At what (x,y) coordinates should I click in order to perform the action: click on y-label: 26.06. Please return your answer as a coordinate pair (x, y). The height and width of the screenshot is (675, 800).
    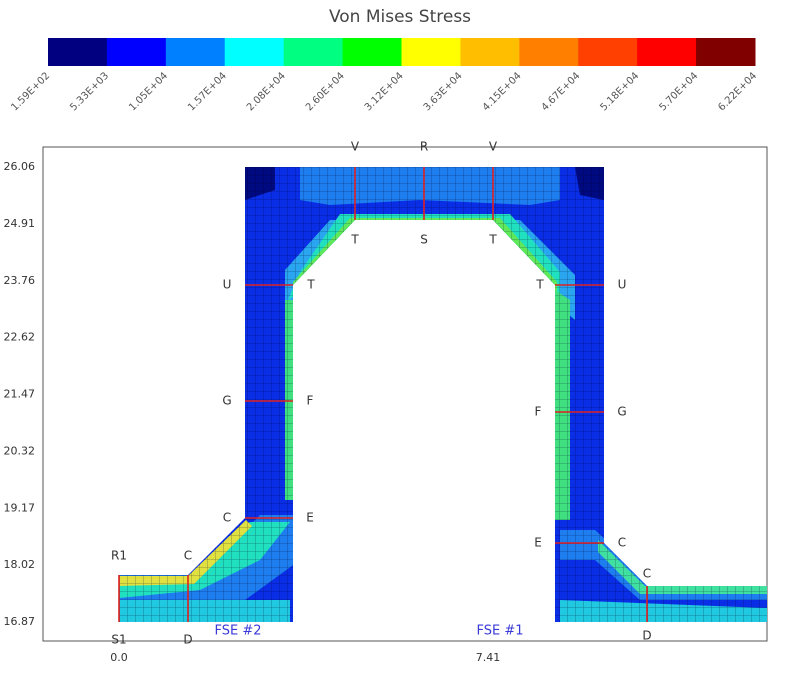
    Looking at the image, I should click on (20, 166).